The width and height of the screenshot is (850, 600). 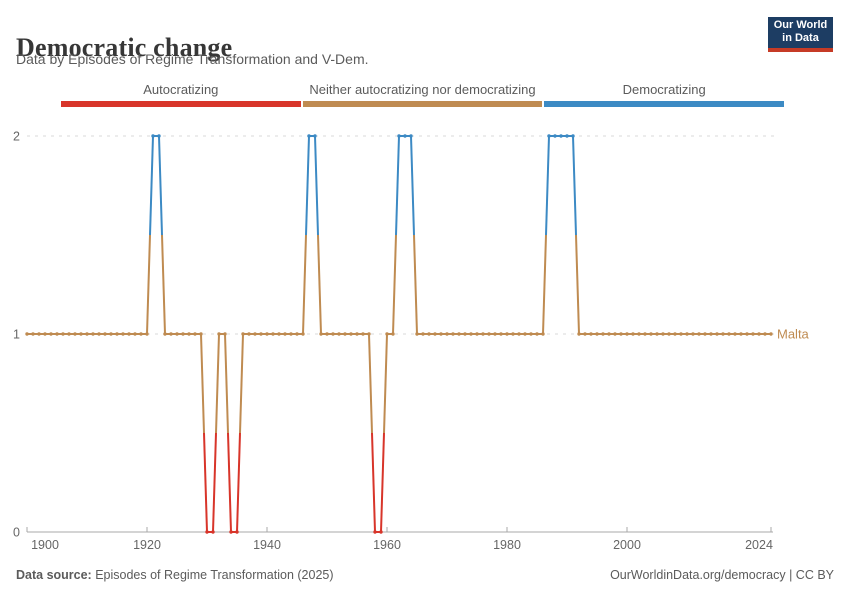 What do you see at coordinates (267, 545) in the screenshot?
I see `x-tick-label: 1940` at bounding box center [267, 545].